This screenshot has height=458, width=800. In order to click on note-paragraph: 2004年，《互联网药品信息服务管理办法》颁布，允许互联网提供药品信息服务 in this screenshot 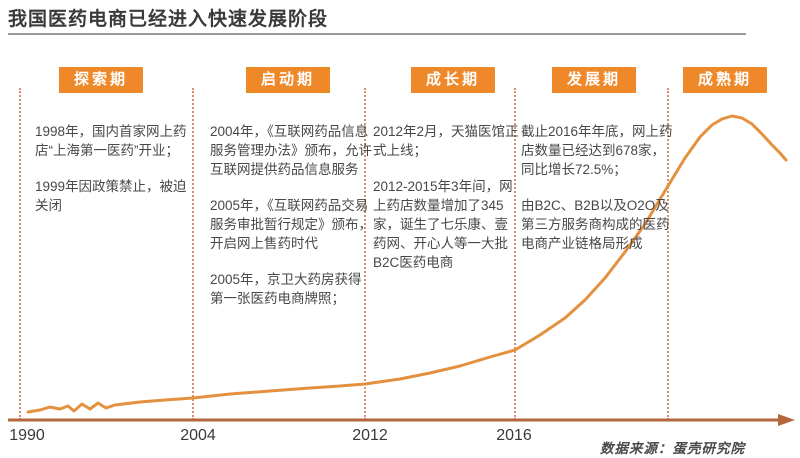, I will do `click(291, 150)`.